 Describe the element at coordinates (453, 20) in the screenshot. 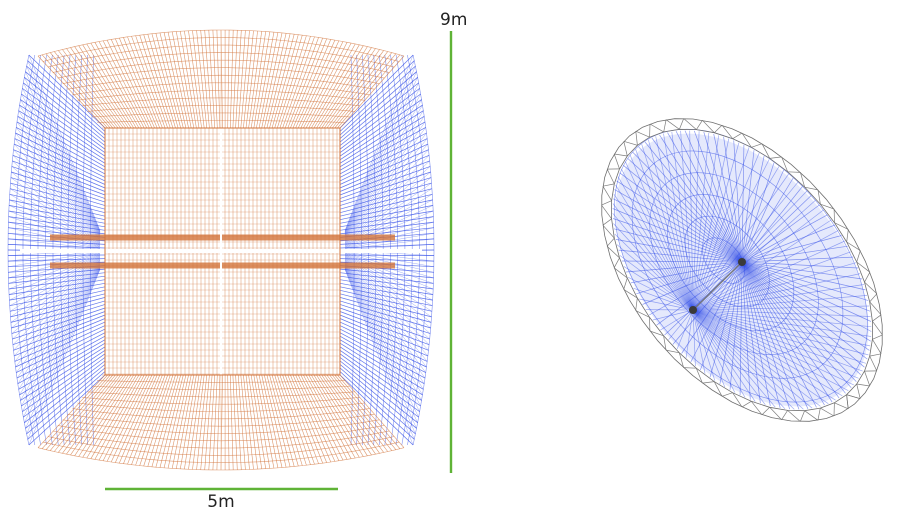

I see `height-label: 9m` at that location.